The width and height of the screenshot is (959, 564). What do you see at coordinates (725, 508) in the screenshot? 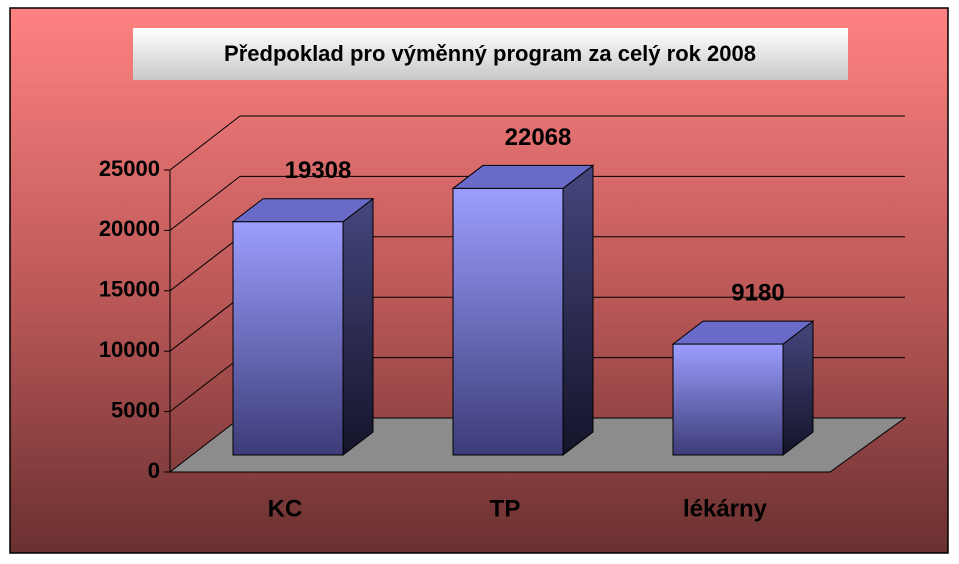
I see `x-tick-label: lékárny` at bounding box center [725, 508].